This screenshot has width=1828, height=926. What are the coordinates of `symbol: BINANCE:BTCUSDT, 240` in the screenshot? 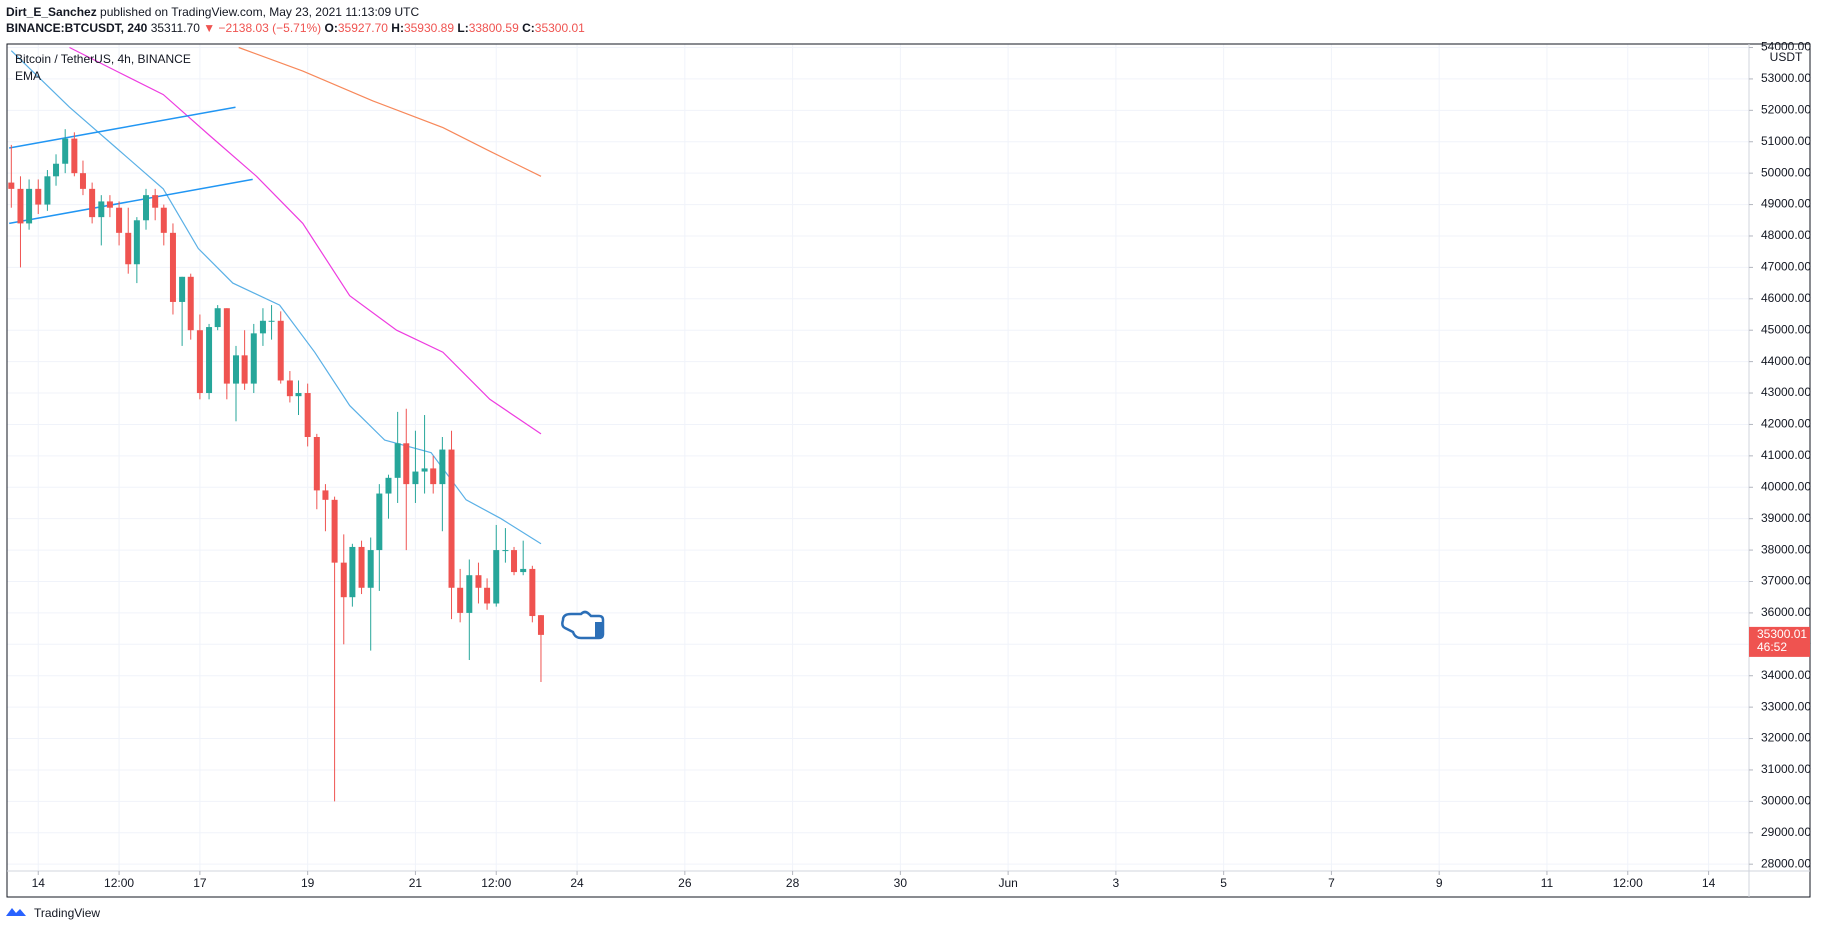 It's located at (77, 28).